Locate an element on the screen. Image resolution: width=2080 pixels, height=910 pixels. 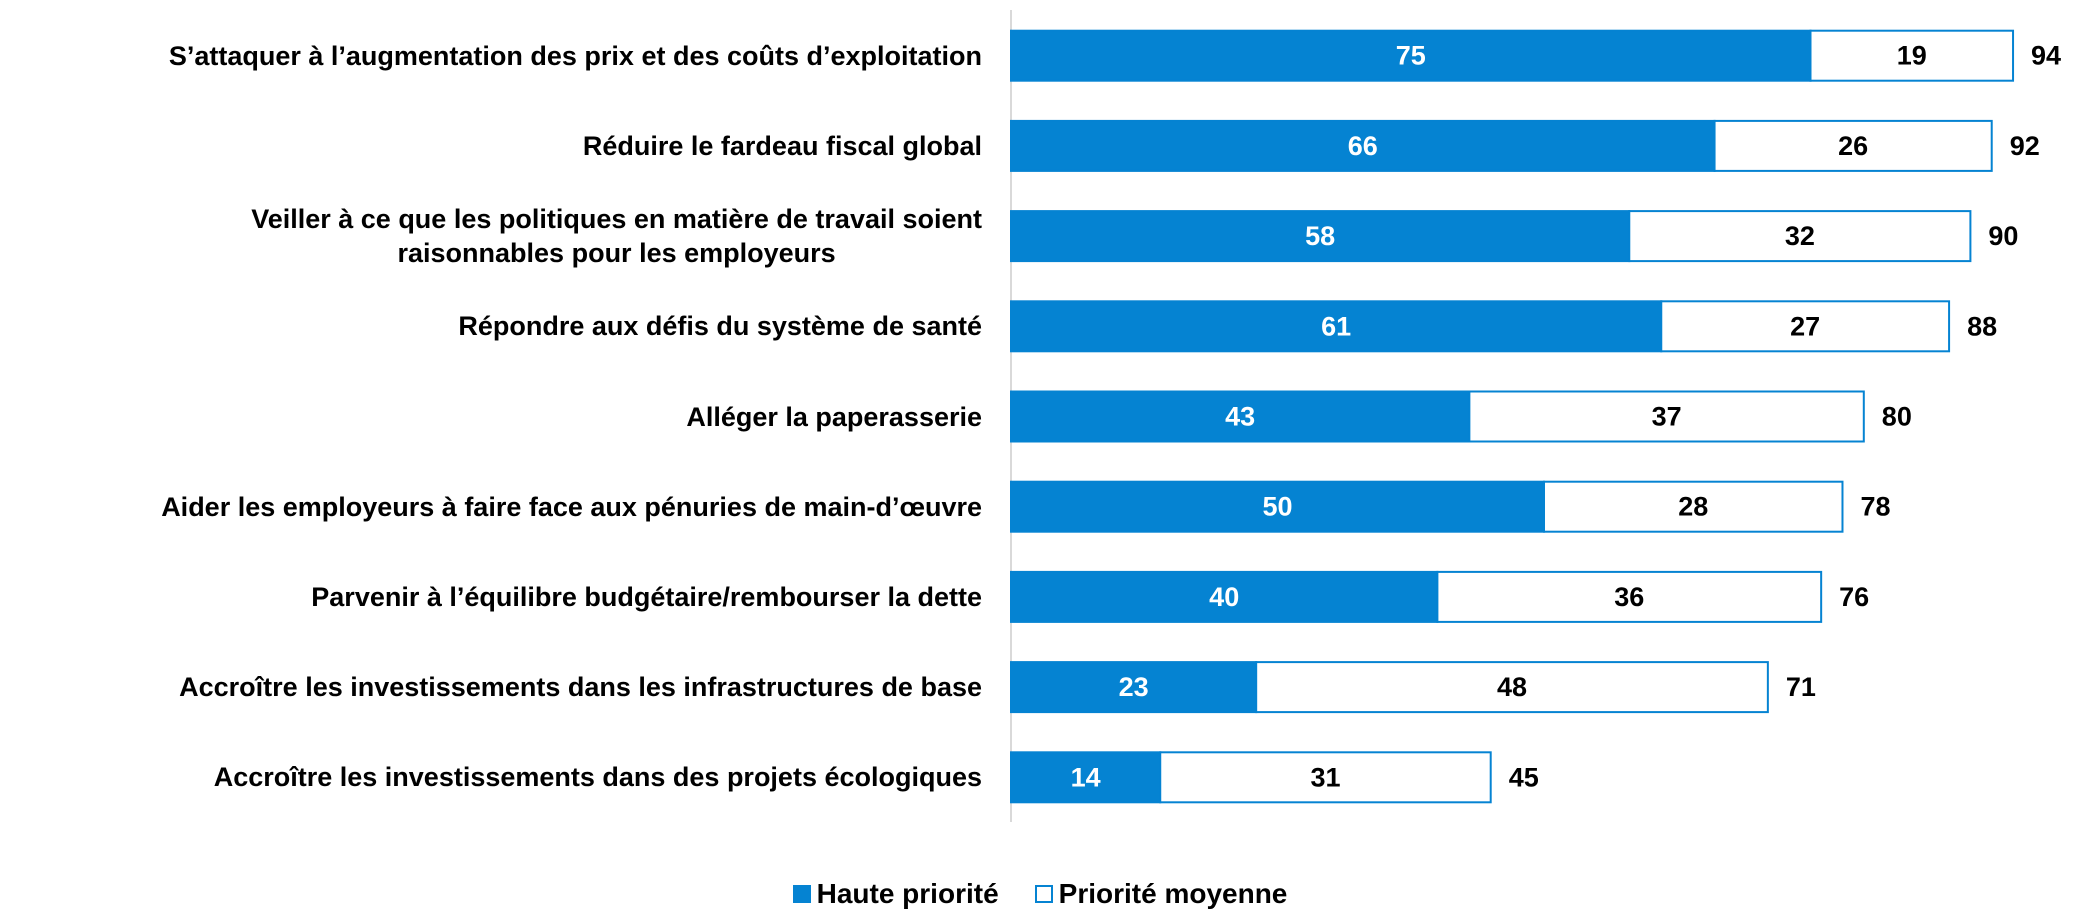
value-label: 58 is located at coordinates (1320, 236).